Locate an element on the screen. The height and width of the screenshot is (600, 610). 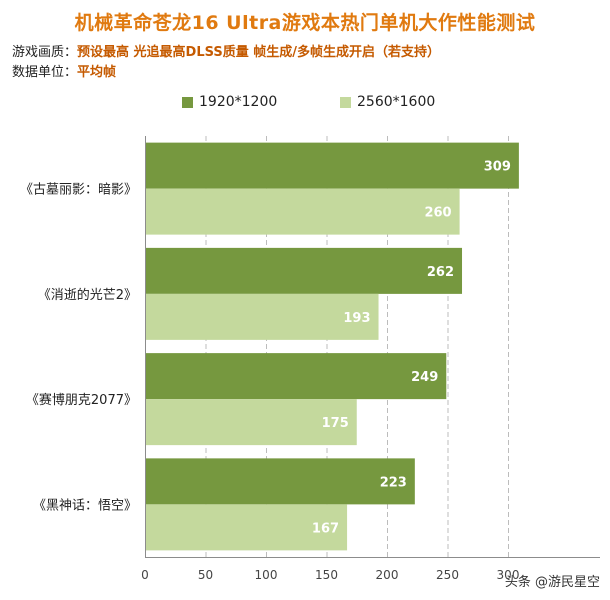
data-label: 167 is located at coordinates (325, 528).